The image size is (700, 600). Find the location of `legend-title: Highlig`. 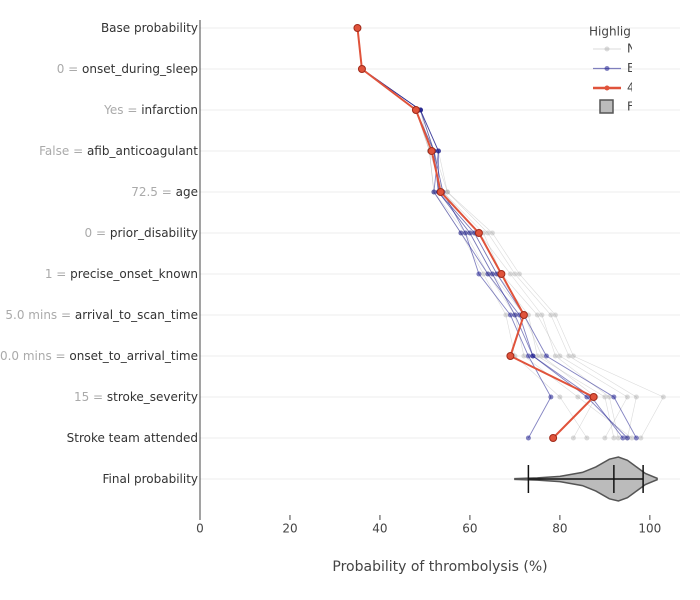

legend-title: Highlig is located at coordinates (610, 32).